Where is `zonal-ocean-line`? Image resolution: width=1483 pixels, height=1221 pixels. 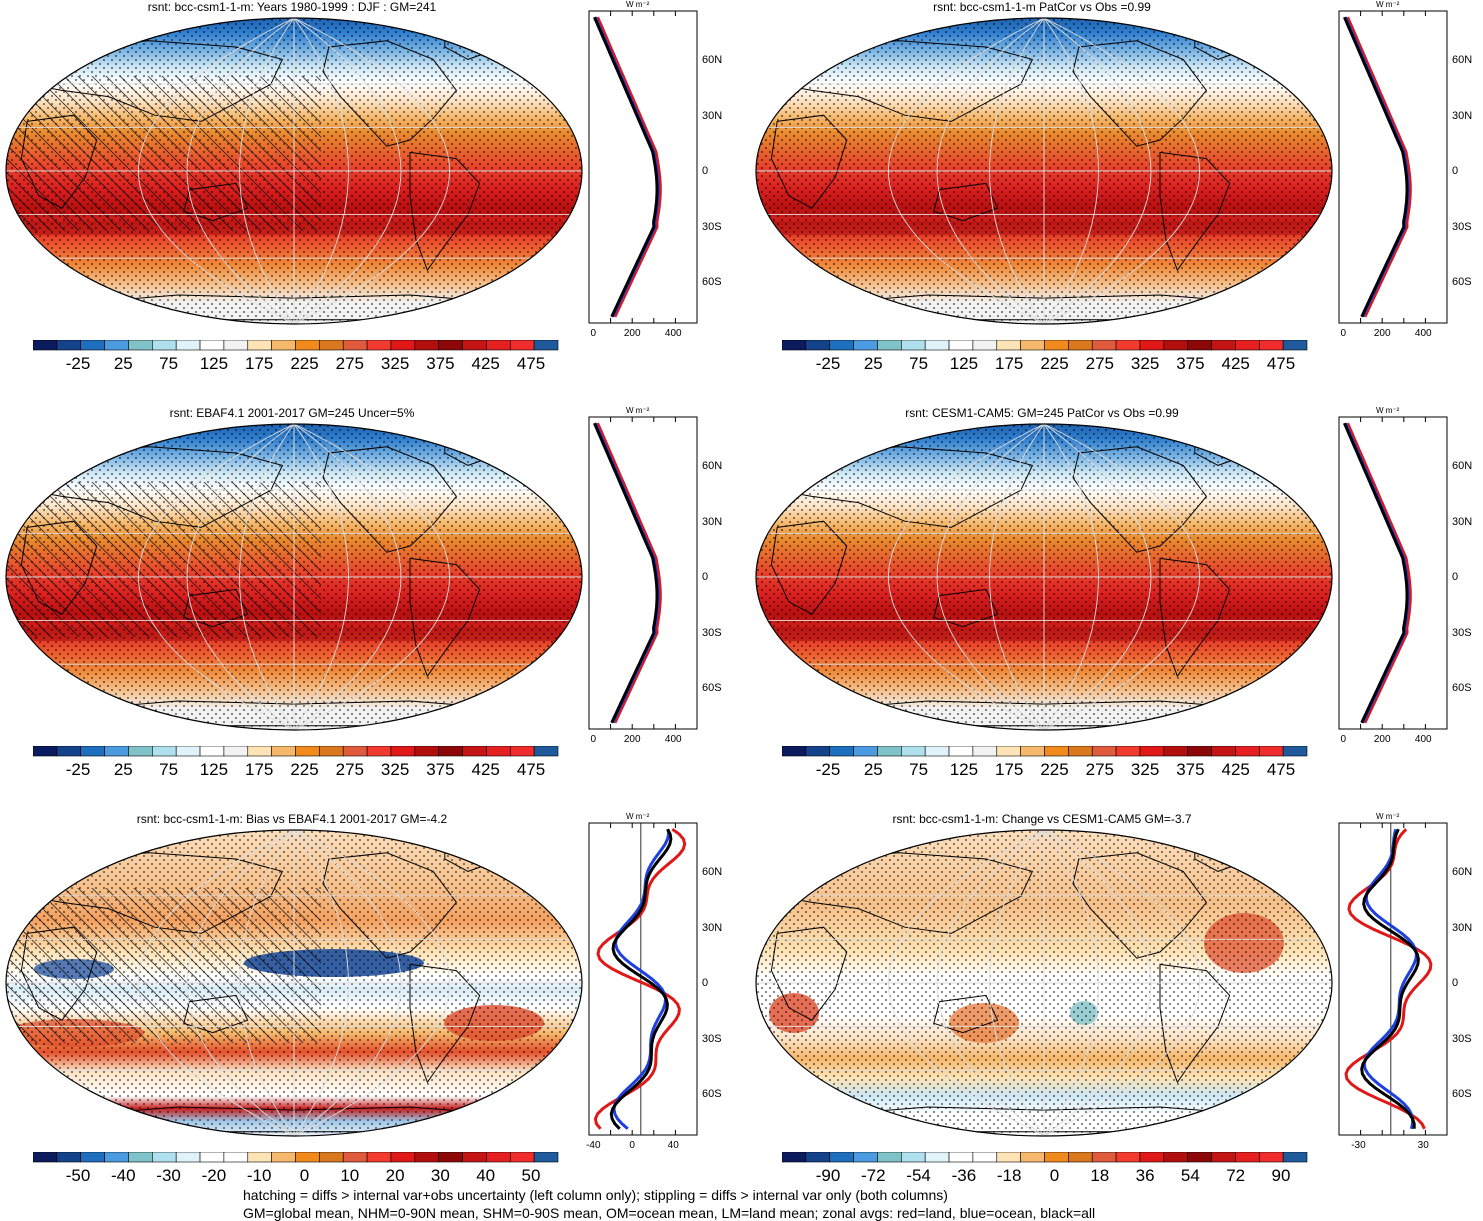 zonal-ocean-line is located at coordinates (1390, 979).